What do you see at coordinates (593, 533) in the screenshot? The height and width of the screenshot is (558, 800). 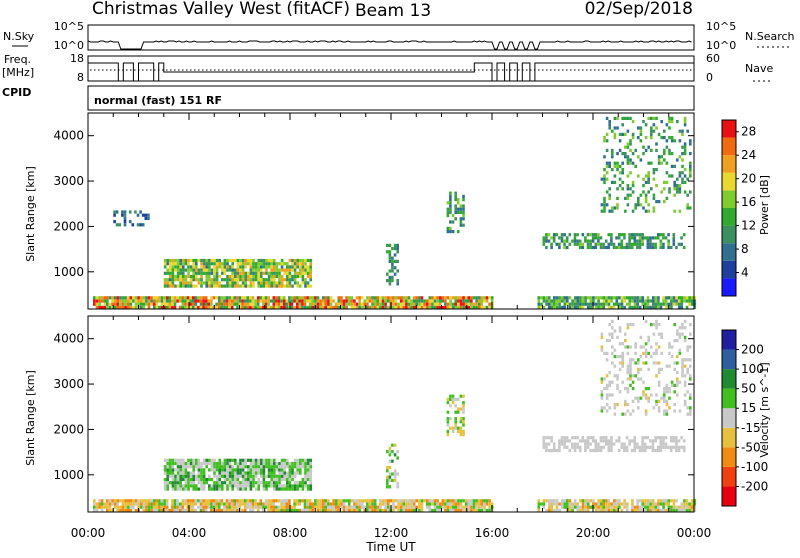 I see `time-tick-label: 20:00` at bounding box center [593, 533].